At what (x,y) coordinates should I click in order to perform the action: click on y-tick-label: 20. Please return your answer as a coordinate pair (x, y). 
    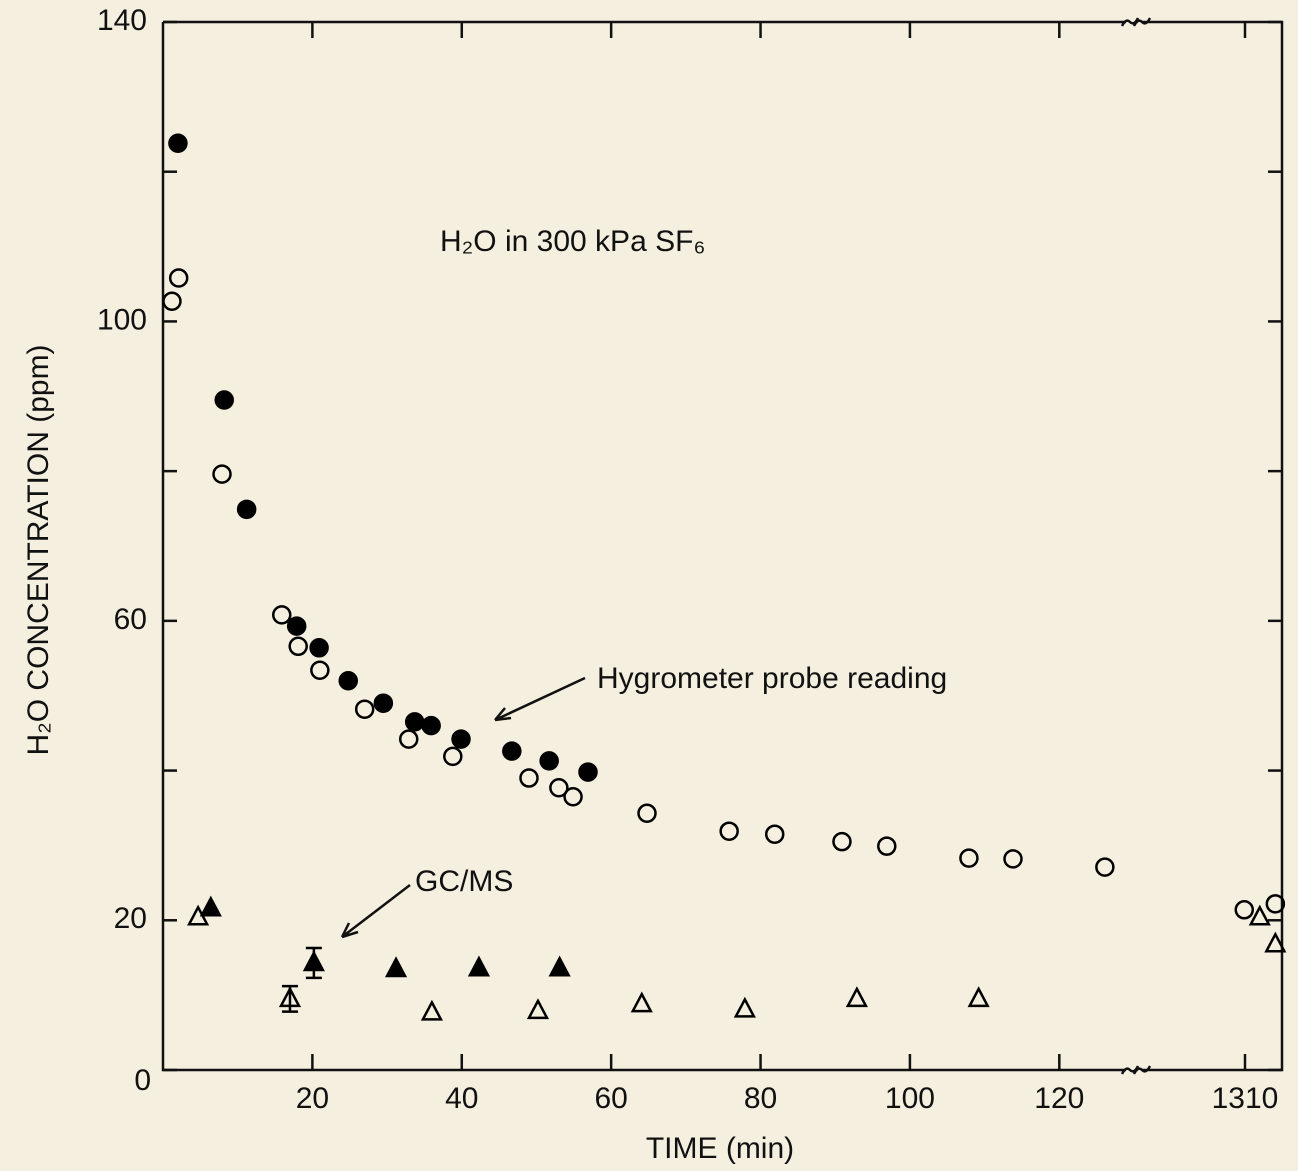
    Looking at the image, I should click on (130, 918).